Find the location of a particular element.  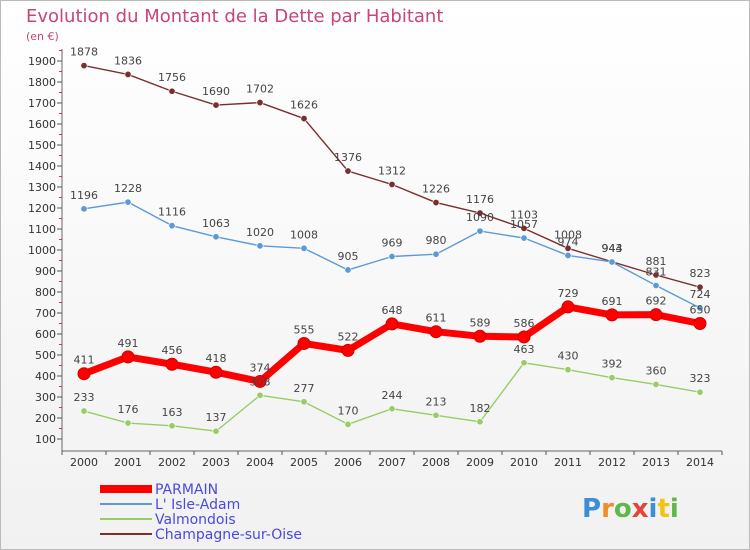

data-label: 724 is located at coordinates (700, 294).